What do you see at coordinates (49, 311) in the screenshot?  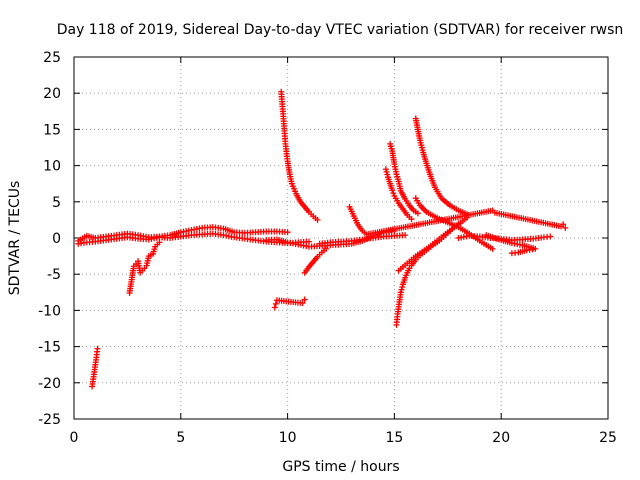 I see `y-tick-label: -10` at bounding box center [49, 311].